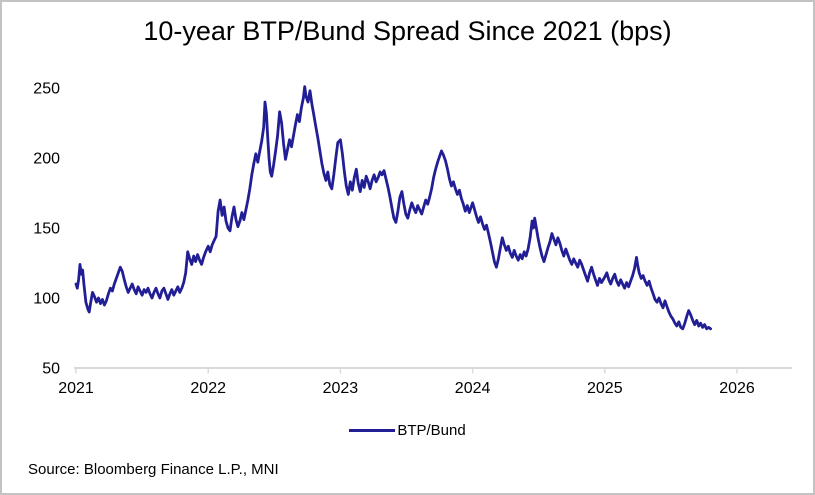 The height and width of the screenshot is (495, 815). What do you see at coordinates (431, 430) in the screenshot?
I see `legend-label: BTP/Bund` at bounding box center [431, 430].